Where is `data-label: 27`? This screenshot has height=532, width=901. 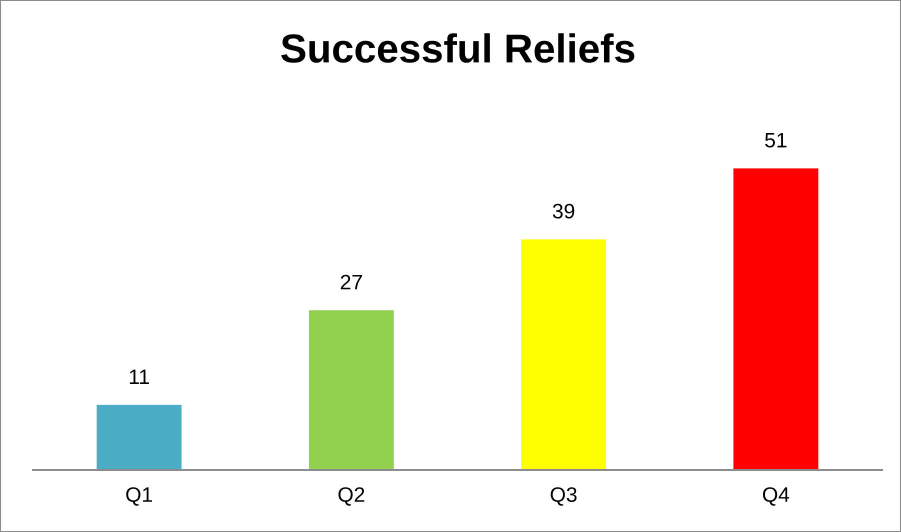 data-label: 27 is located at coordinates (351, 282).